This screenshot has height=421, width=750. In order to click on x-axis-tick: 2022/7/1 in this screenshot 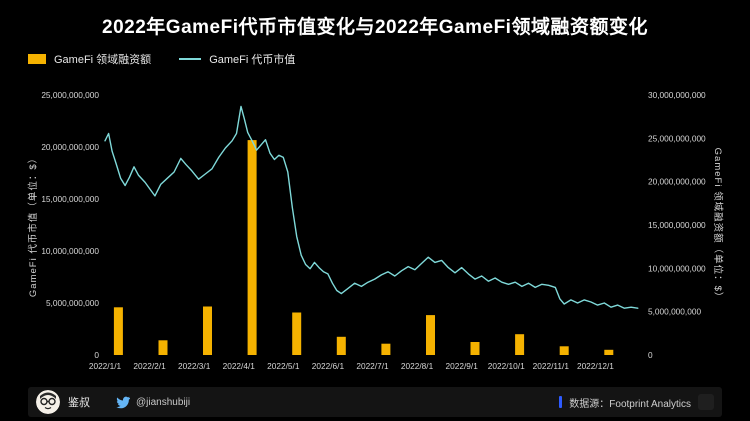, I will do `click(372, 366)`.